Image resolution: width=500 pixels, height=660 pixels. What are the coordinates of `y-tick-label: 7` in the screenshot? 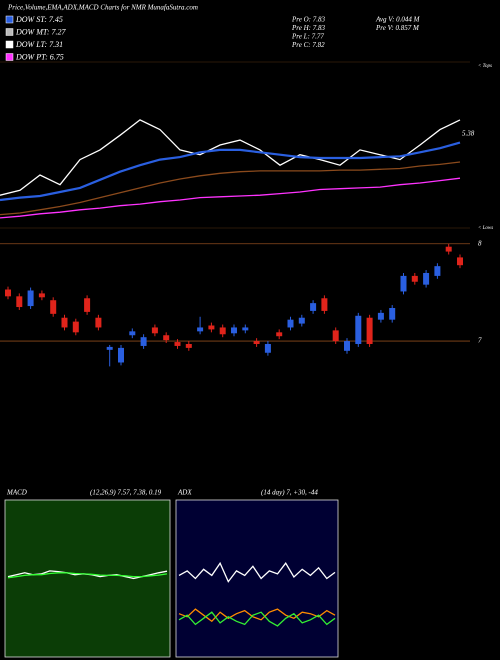 It's located at (480, 341).